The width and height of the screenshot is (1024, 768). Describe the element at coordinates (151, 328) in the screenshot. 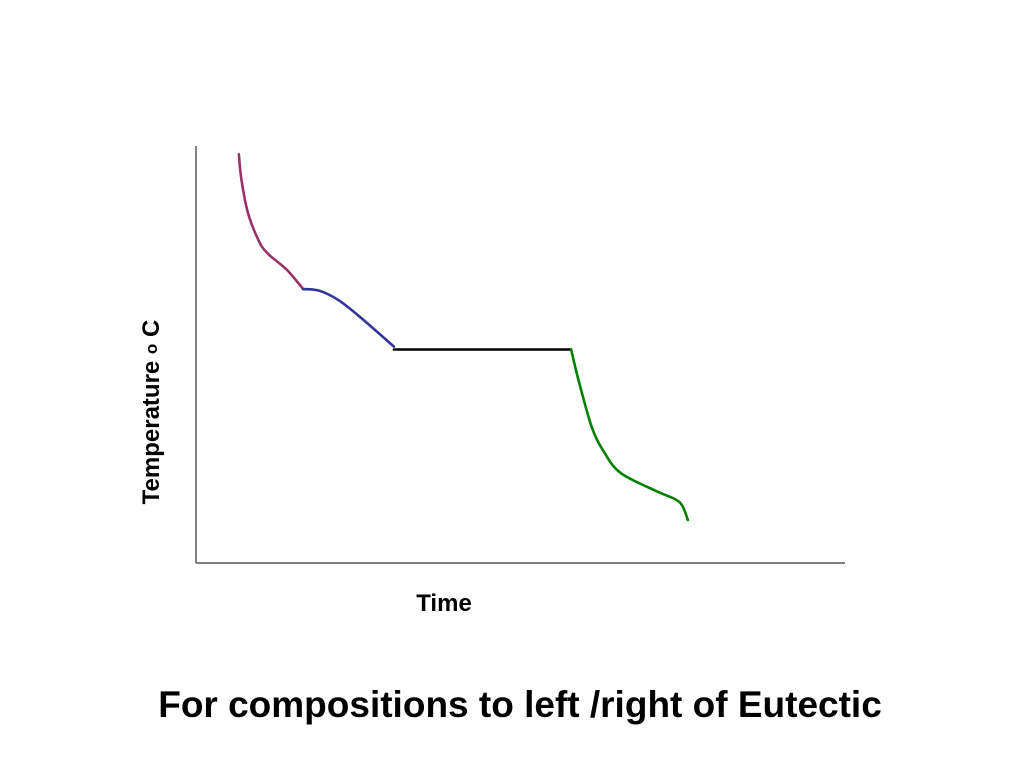

I see `y-axis-unit: C` at that location.